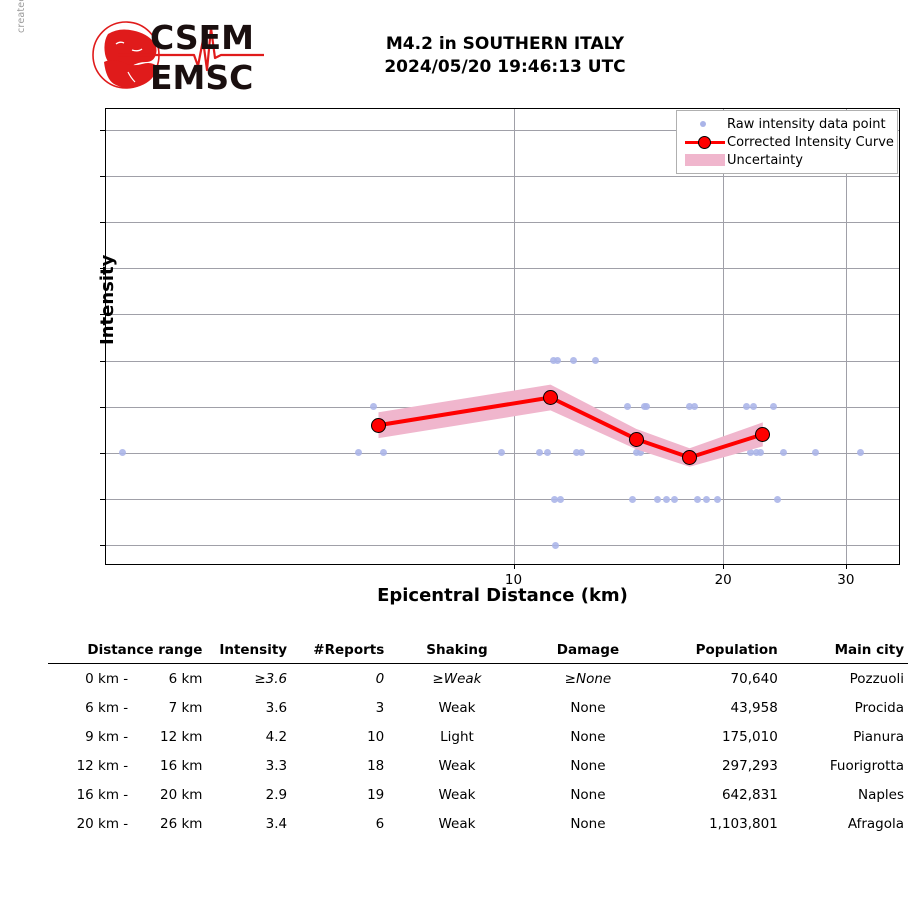 The image size is (915, 905). What do you see at coordinates (376, 737) in the screenshot?
I see `cell-reports: 10` at bounding box center [376, 737].